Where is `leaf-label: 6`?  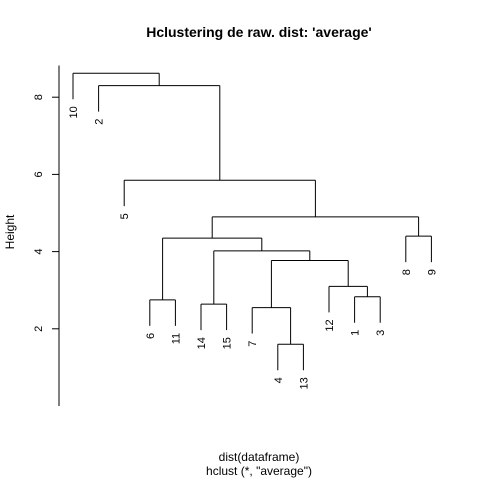
leaf-label: 6 is located at coordinates (151, 336).